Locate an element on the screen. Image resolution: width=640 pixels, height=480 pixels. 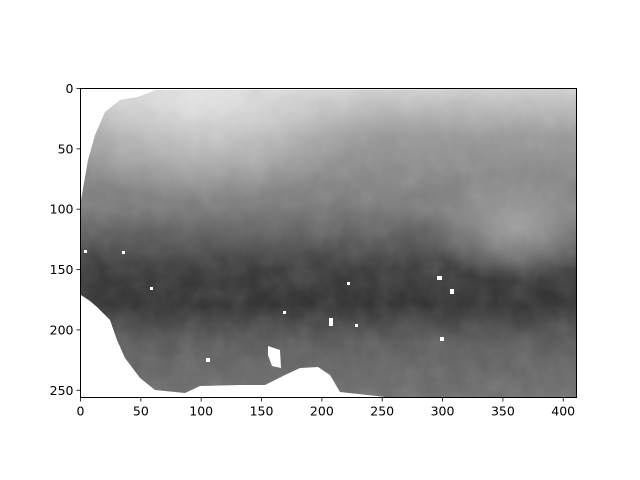
y-tick-label: 50 is located at coordinates (66, 148).